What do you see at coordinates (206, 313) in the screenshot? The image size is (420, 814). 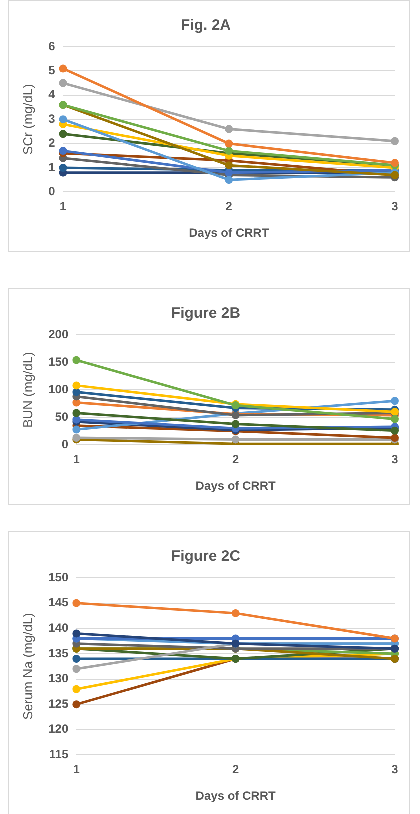 I see `chart-title: Figure 2B` at bounding box center [206, 313].